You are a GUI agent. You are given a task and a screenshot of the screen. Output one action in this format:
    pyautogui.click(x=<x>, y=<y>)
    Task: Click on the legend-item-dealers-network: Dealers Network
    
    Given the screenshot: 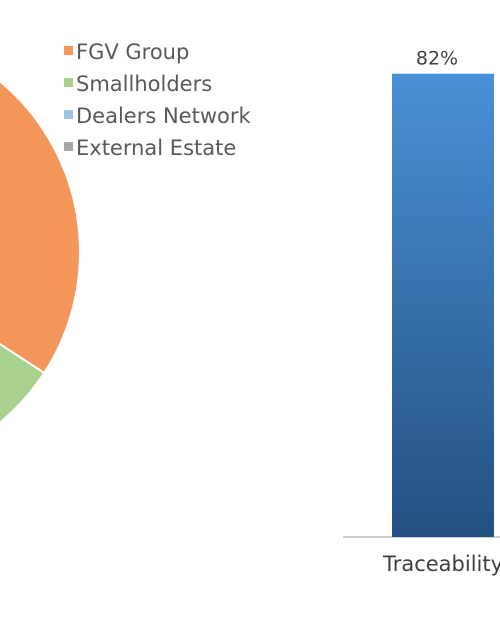 What is the action you would take?
    pyautogui.click(x=157, y=116)
    